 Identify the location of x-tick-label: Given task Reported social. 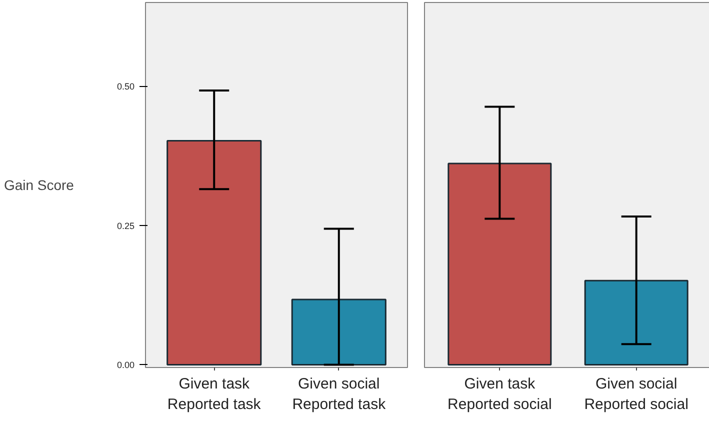
(500, 394).